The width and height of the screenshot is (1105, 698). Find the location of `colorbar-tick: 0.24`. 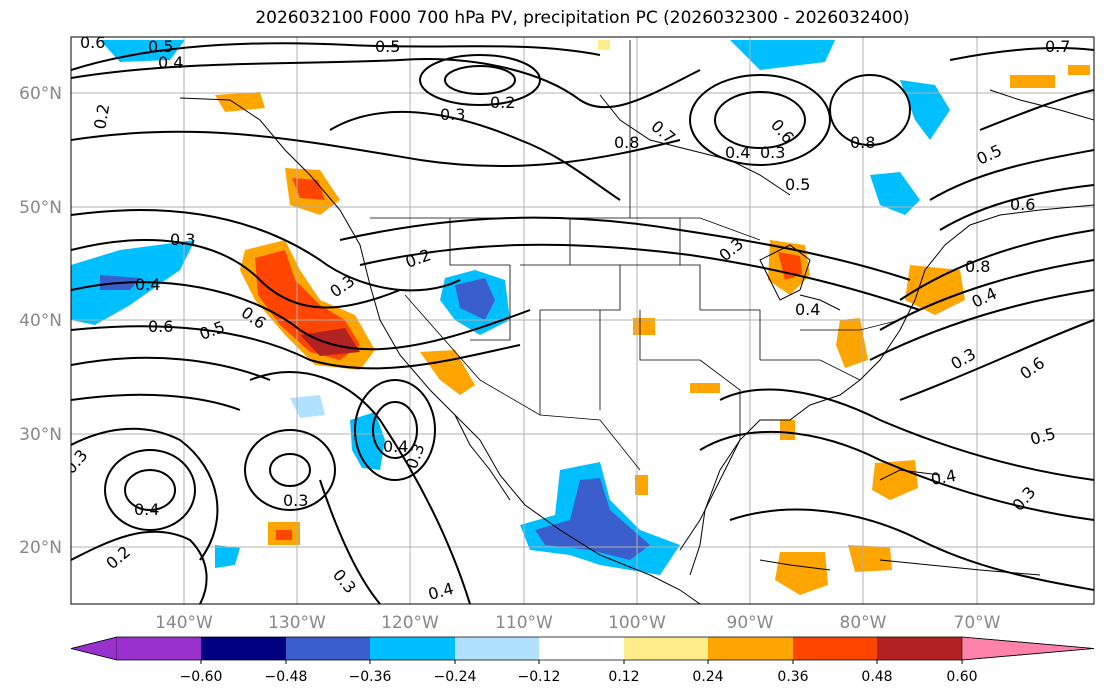

colorbar-tick: 0.24 is located at coordinates (707, 677).